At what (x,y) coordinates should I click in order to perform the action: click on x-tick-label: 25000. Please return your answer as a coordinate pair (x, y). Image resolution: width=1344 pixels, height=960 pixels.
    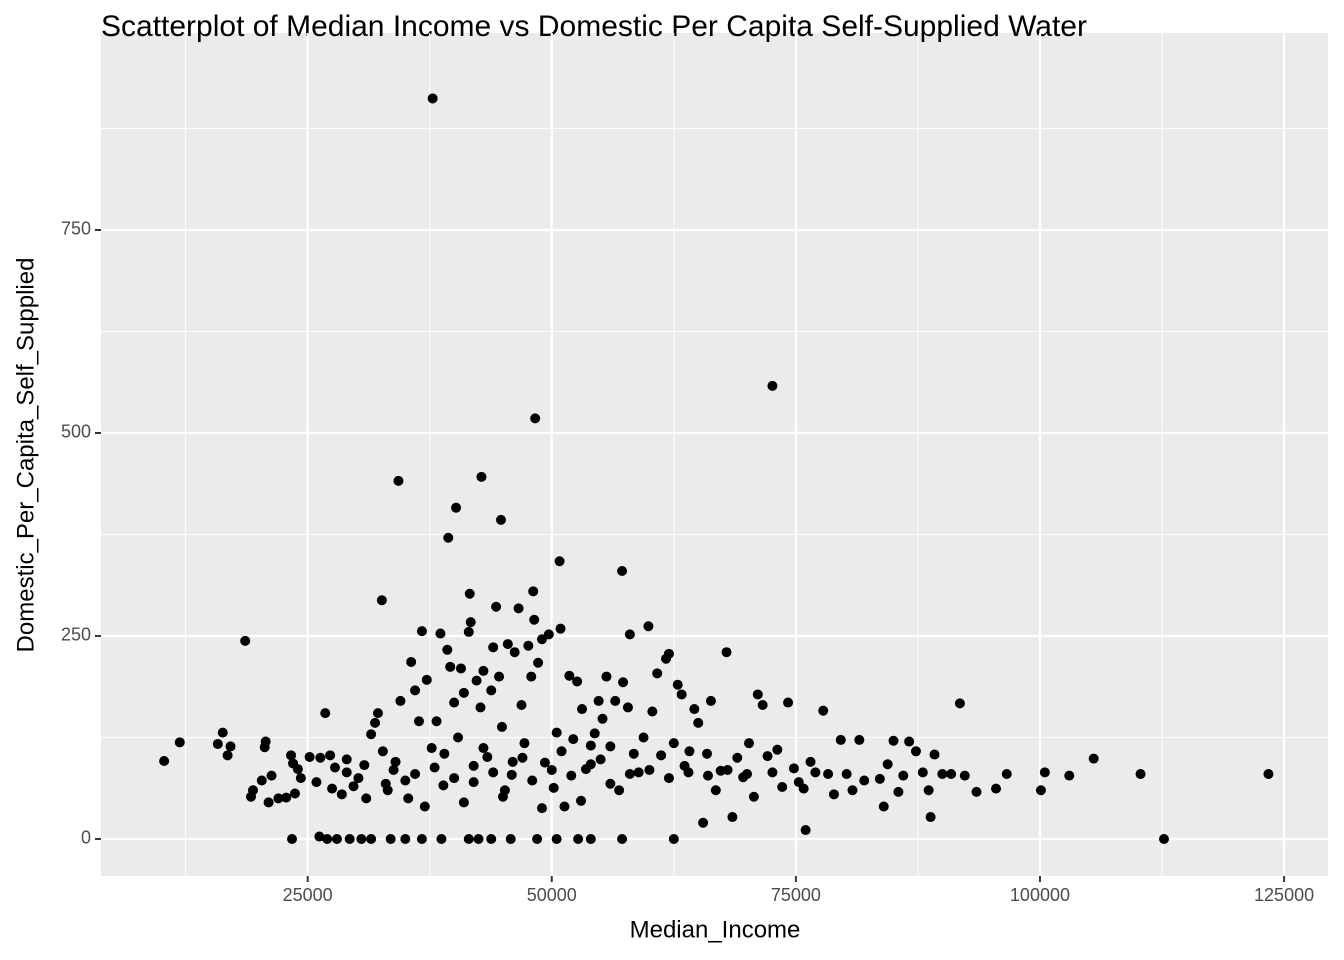
    Looking at the image, I should click on (308, 895).